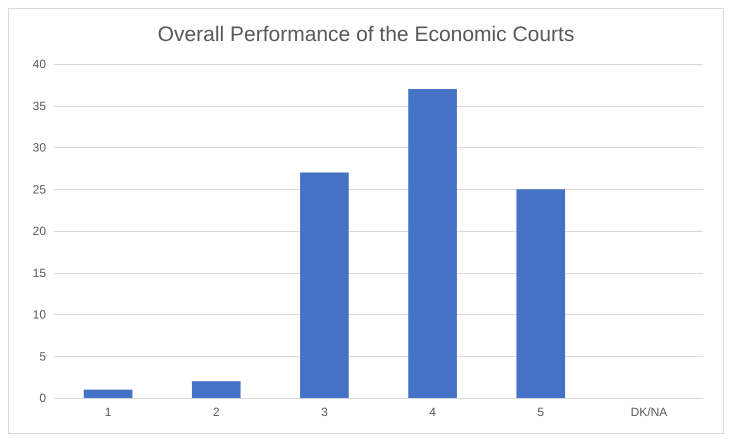  Describe the element at coordinates (649, 412) in the screenshot. I see `x-tick-label: DK/NA` at that location.